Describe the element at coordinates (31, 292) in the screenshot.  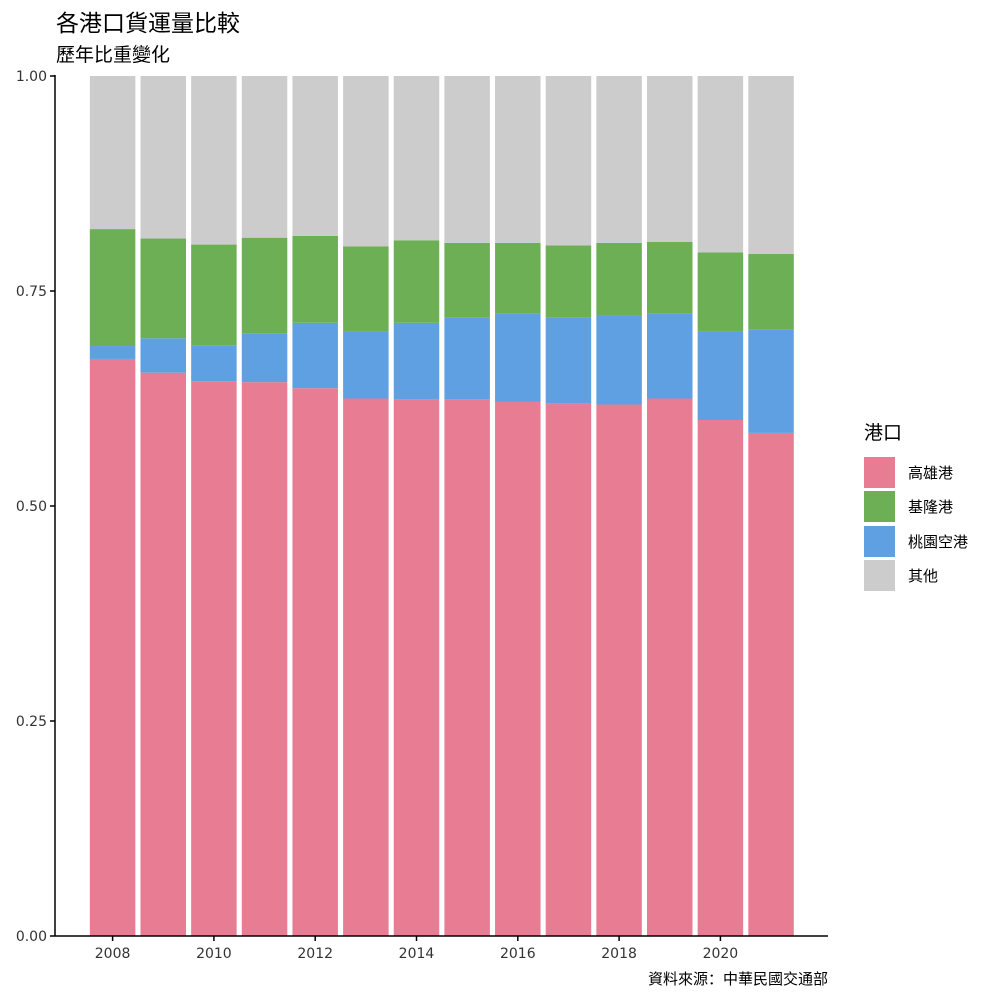
I see `y-tick-label: 0.75` at that location.